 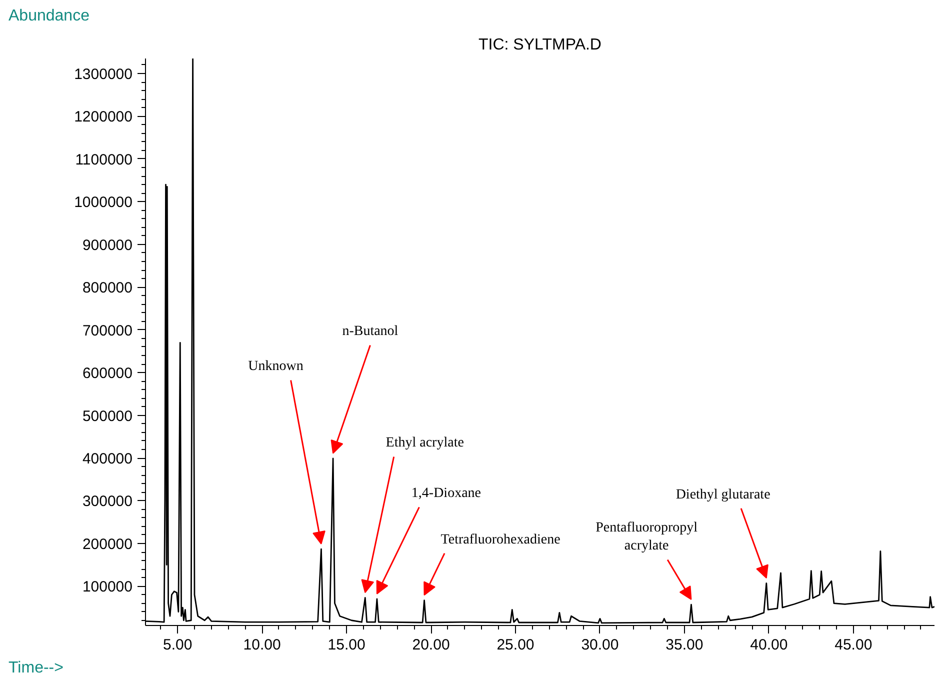 What do you see at coordinates (347, 645) in the screenshot?
I see `x-tick-label: 15.00` at bounding box center [347, 645].